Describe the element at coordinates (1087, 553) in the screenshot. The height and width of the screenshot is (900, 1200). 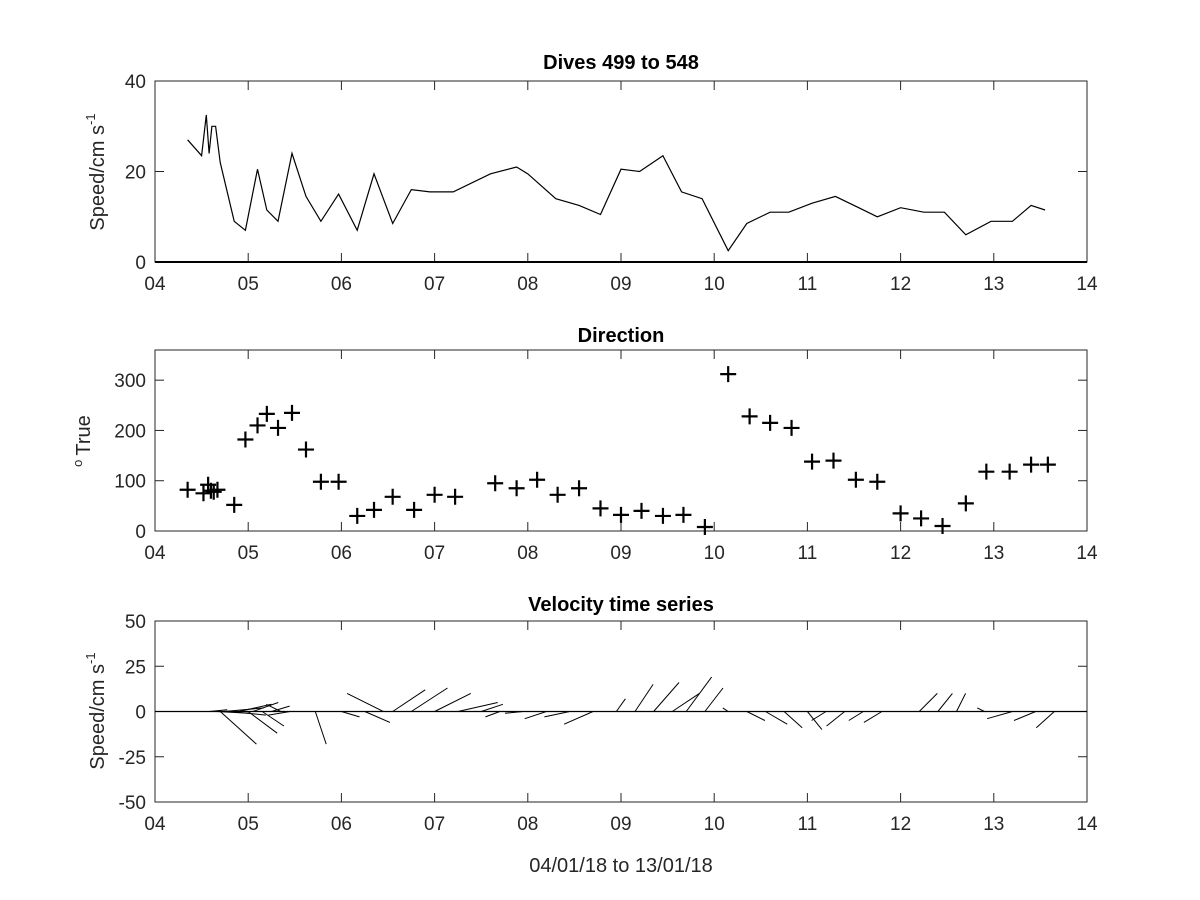
I see `direction-xtick-label: 14` at that location.